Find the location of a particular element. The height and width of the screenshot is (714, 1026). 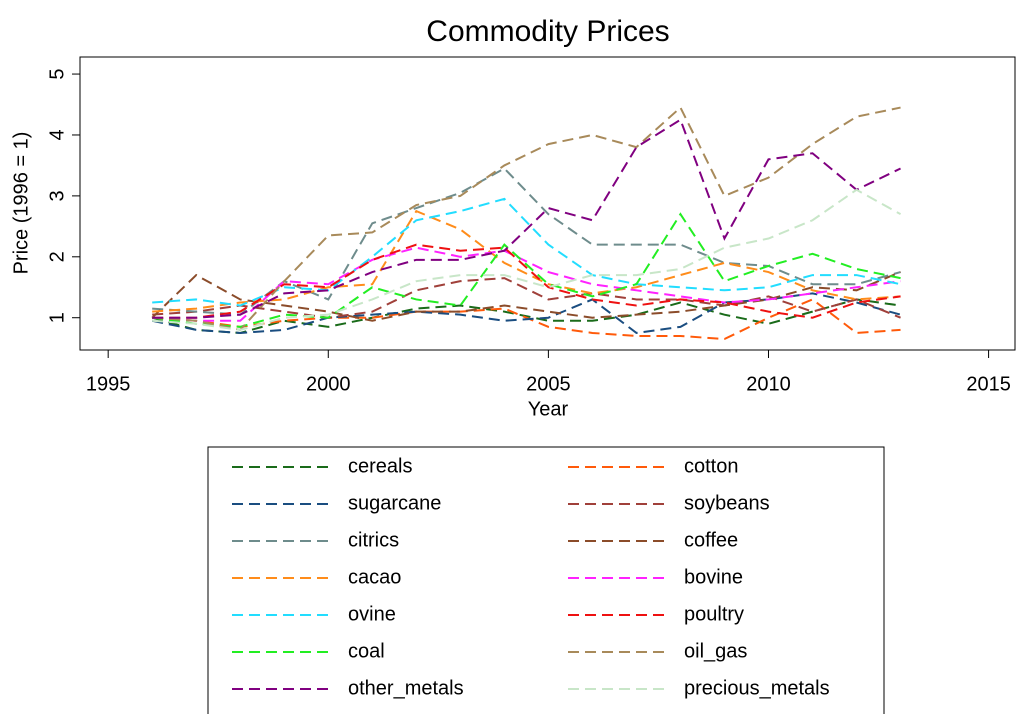

legend-label: cereals is located at coordinates (380, 466).